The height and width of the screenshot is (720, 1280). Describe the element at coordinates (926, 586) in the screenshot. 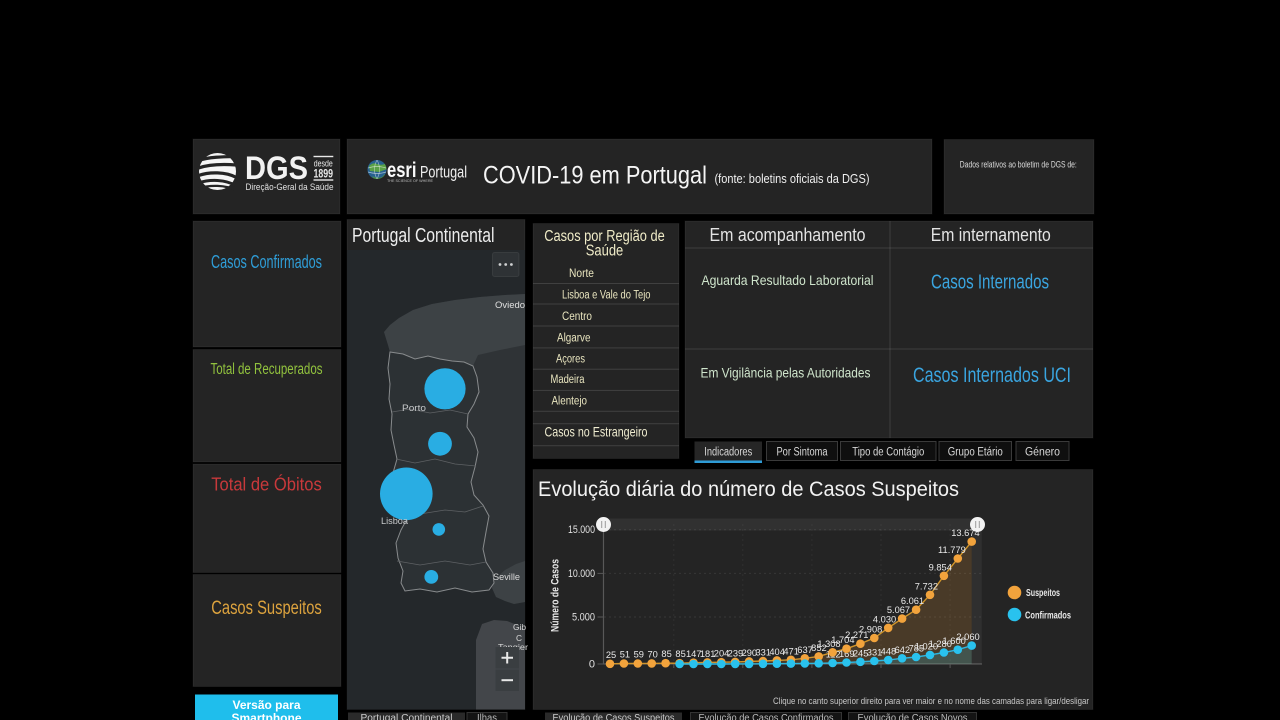

I see `svg-text: 7.732` at that location.